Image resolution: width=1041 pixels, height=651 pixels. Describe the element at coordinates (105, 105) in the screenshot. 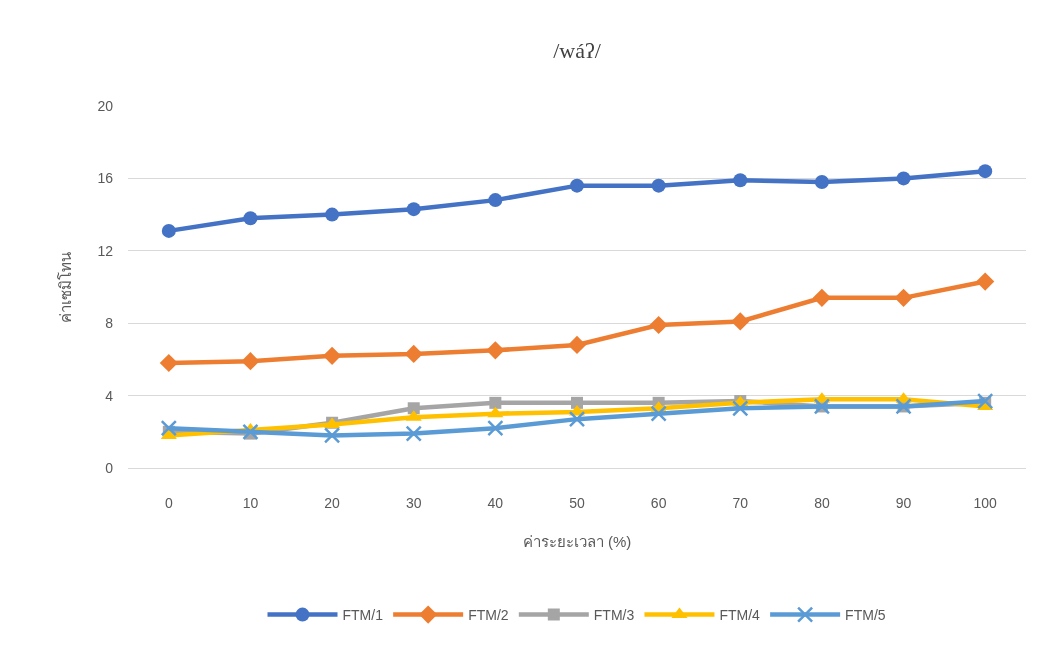

I see `y-tick-label: 20` at that location.